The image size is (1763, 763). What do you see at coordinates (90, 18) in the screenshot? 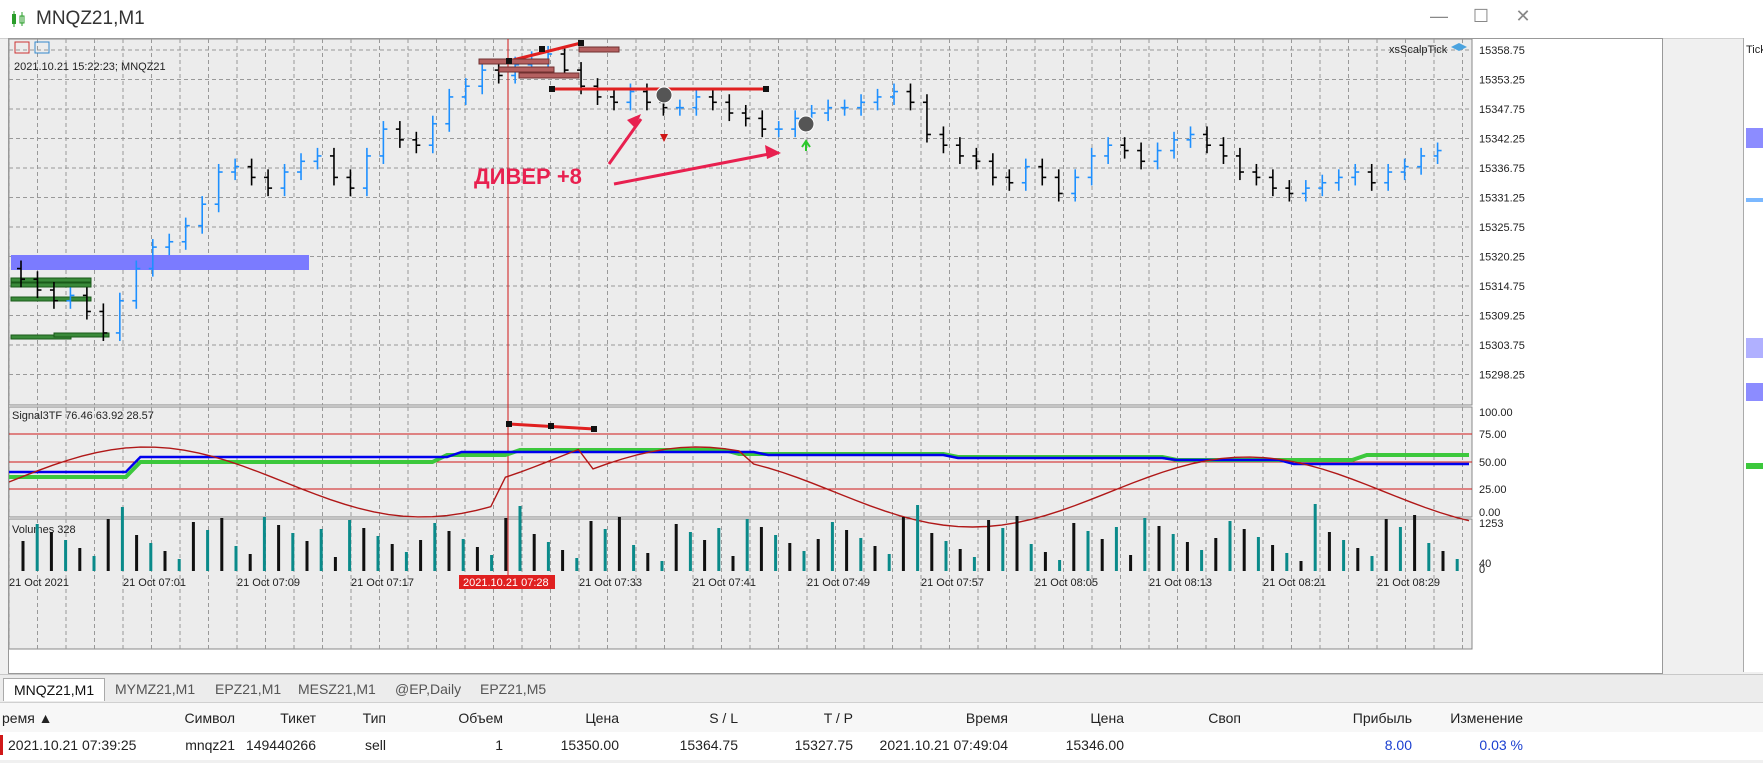
I see `window-title: MNQZ21,M1` at bounding box center [90, 18].